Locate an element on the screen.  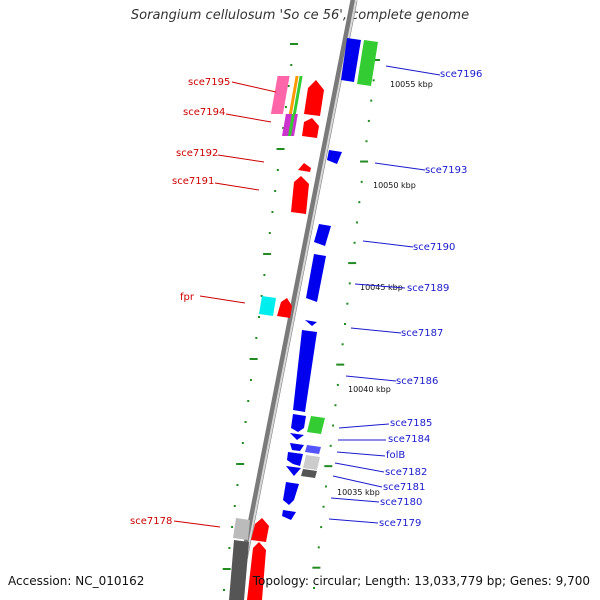
gene-sce7177-arrow-red is located at coordinates (256, 571).